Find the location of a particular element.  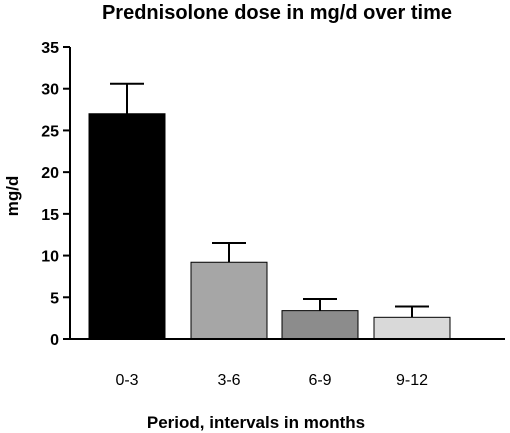

x-axis-label: Period, intervals in months is located at coordinates (256, 422).